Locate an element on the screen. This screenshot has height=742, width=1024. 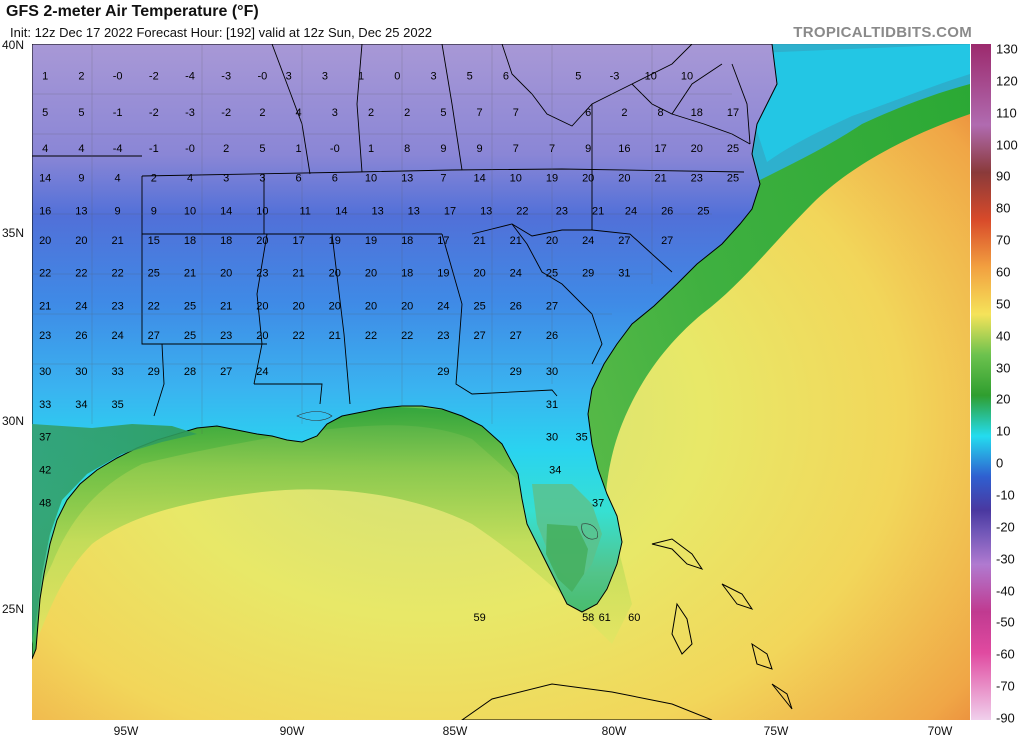
colorbar is located at coordinates (981, 382).